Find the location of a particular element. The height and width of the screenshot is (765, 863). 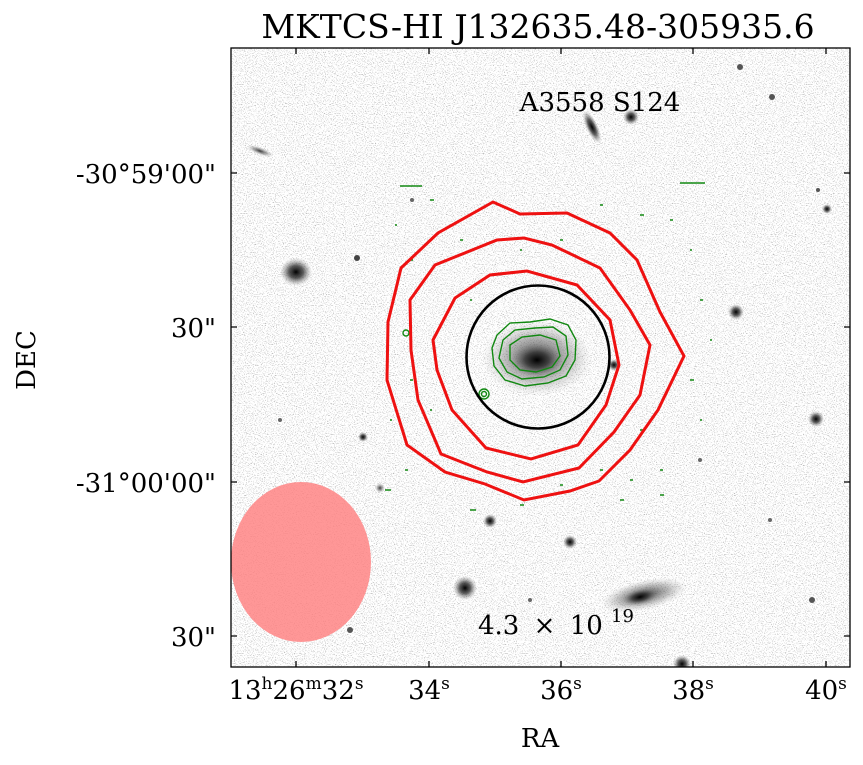

contour-level-exponent: 19 is located at coordinates (622, 616).